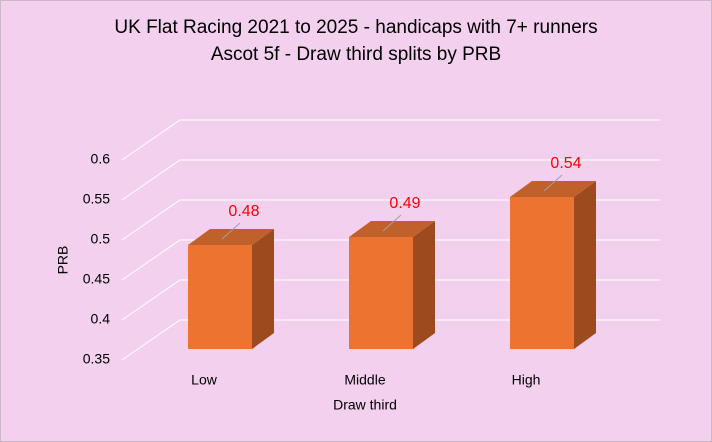 This screenshot has width=712, height=442. Describe the element at coordinates (365, 405) in the screenshot. I see `x-axis-title: Draw third` at that location.